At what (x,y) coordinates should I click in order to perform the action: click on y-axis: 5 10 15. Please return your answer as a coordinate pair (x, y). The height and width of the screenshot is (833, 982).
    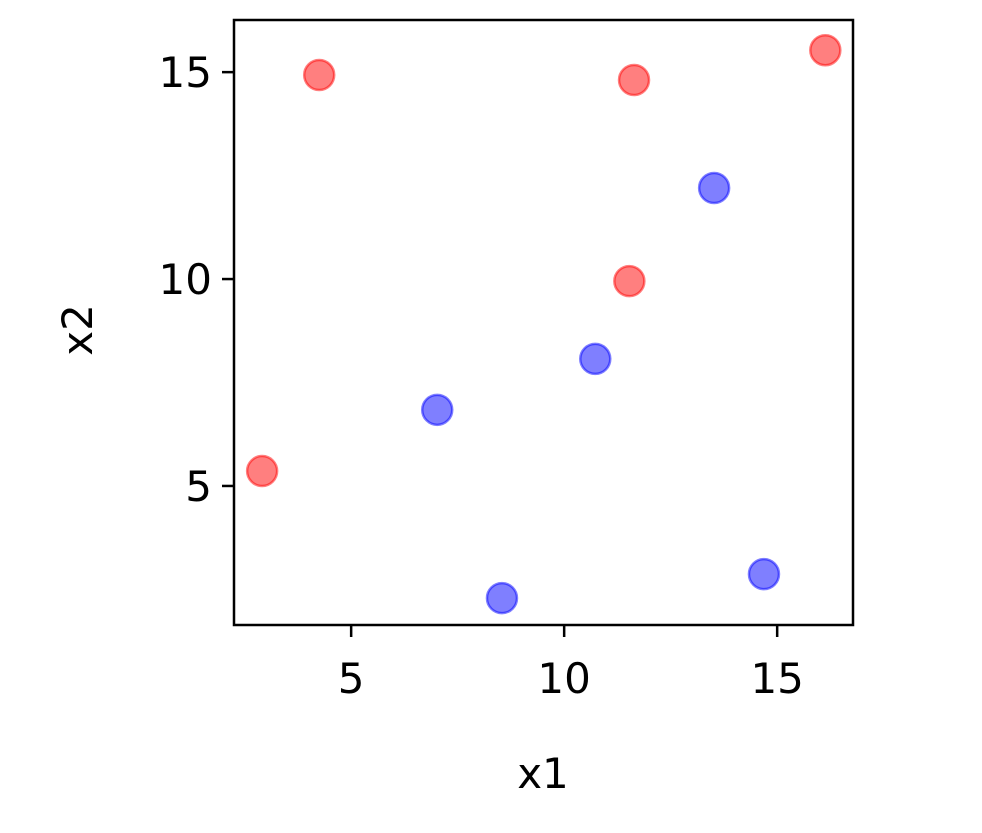
    Looking at the image, I should click on (196, 279).